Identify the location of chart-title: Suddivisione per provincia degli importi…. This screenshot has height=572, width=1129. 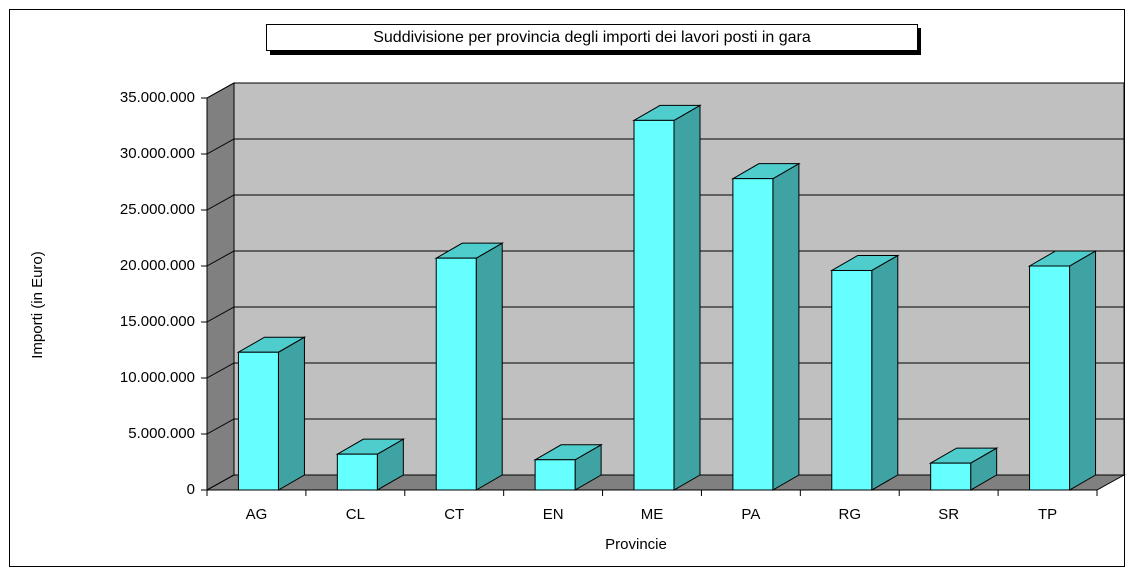
(592, 37).